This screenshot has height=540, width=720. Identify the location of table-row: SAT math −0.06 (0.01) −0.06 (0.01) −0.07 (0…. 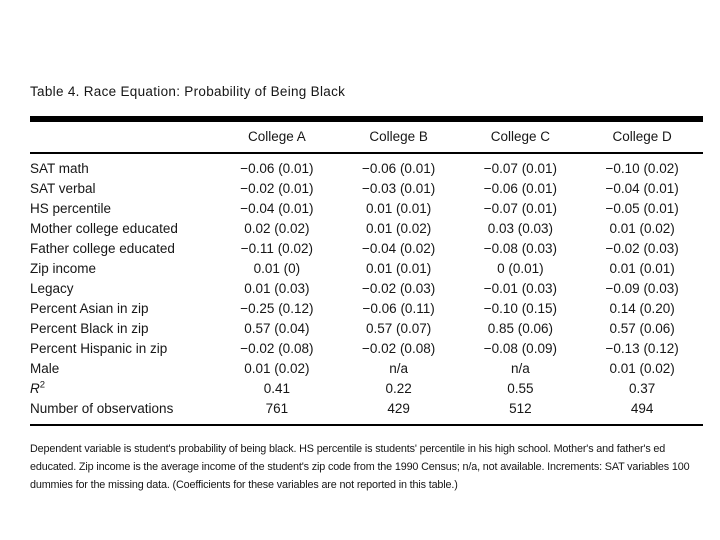
(366, 166).